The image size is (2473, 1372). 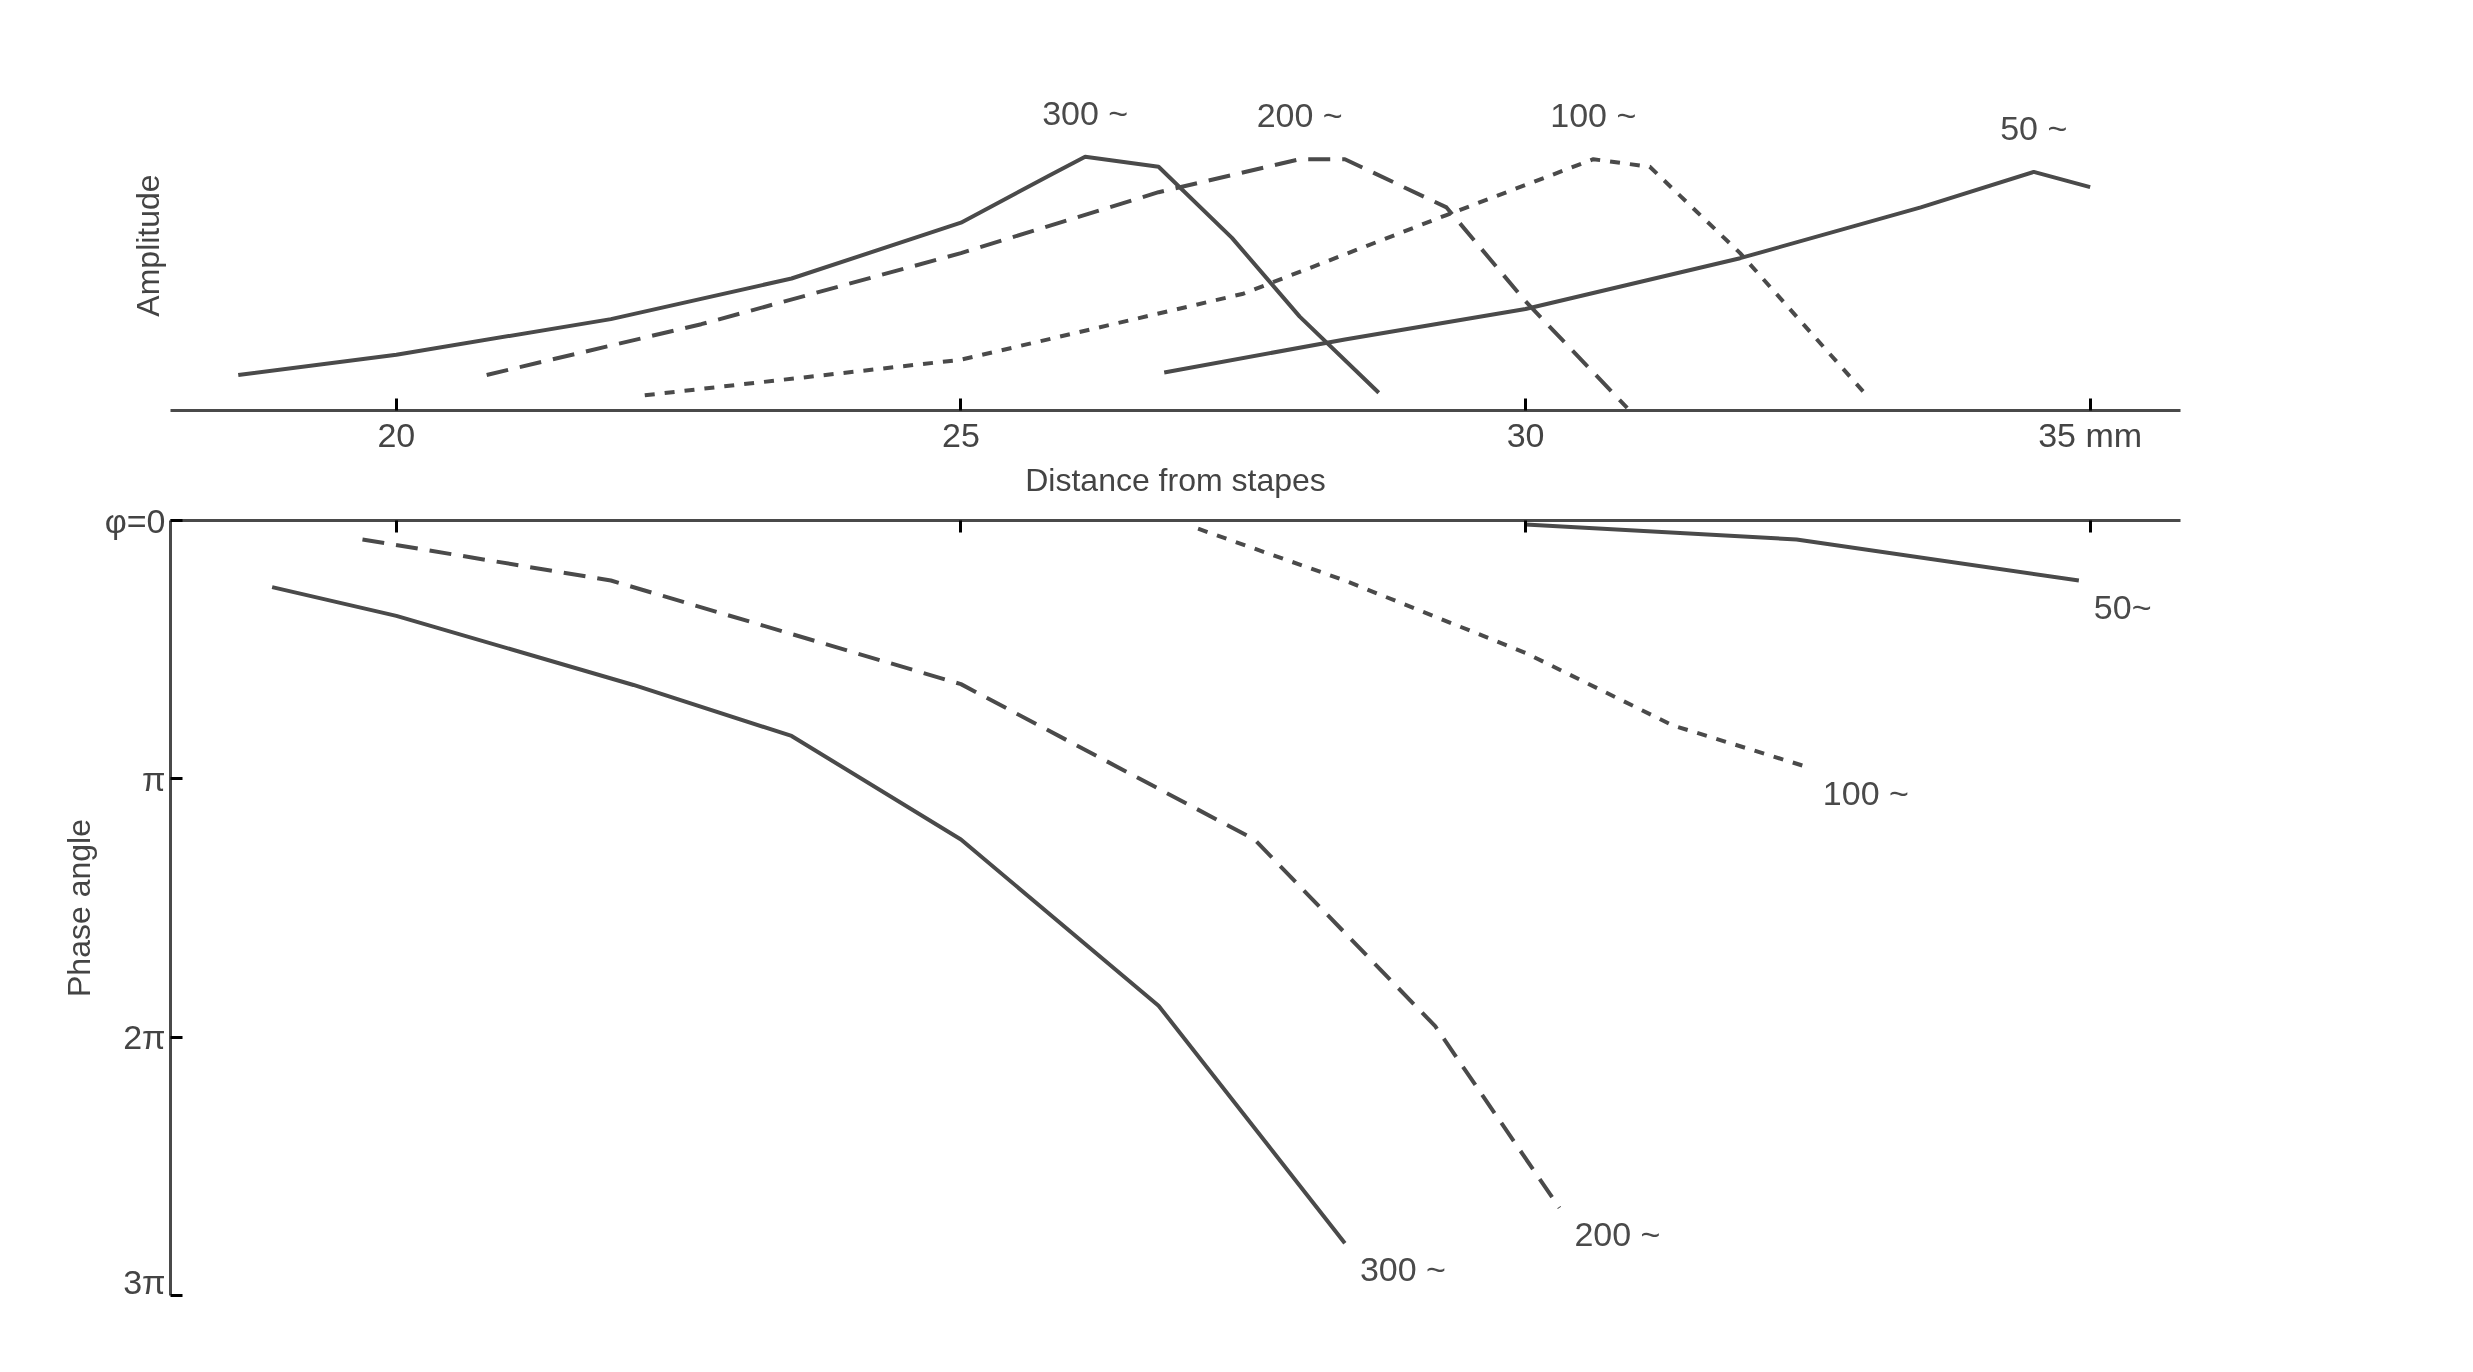 I want to click on series-label: 50~, so click(x=2122, y=606).